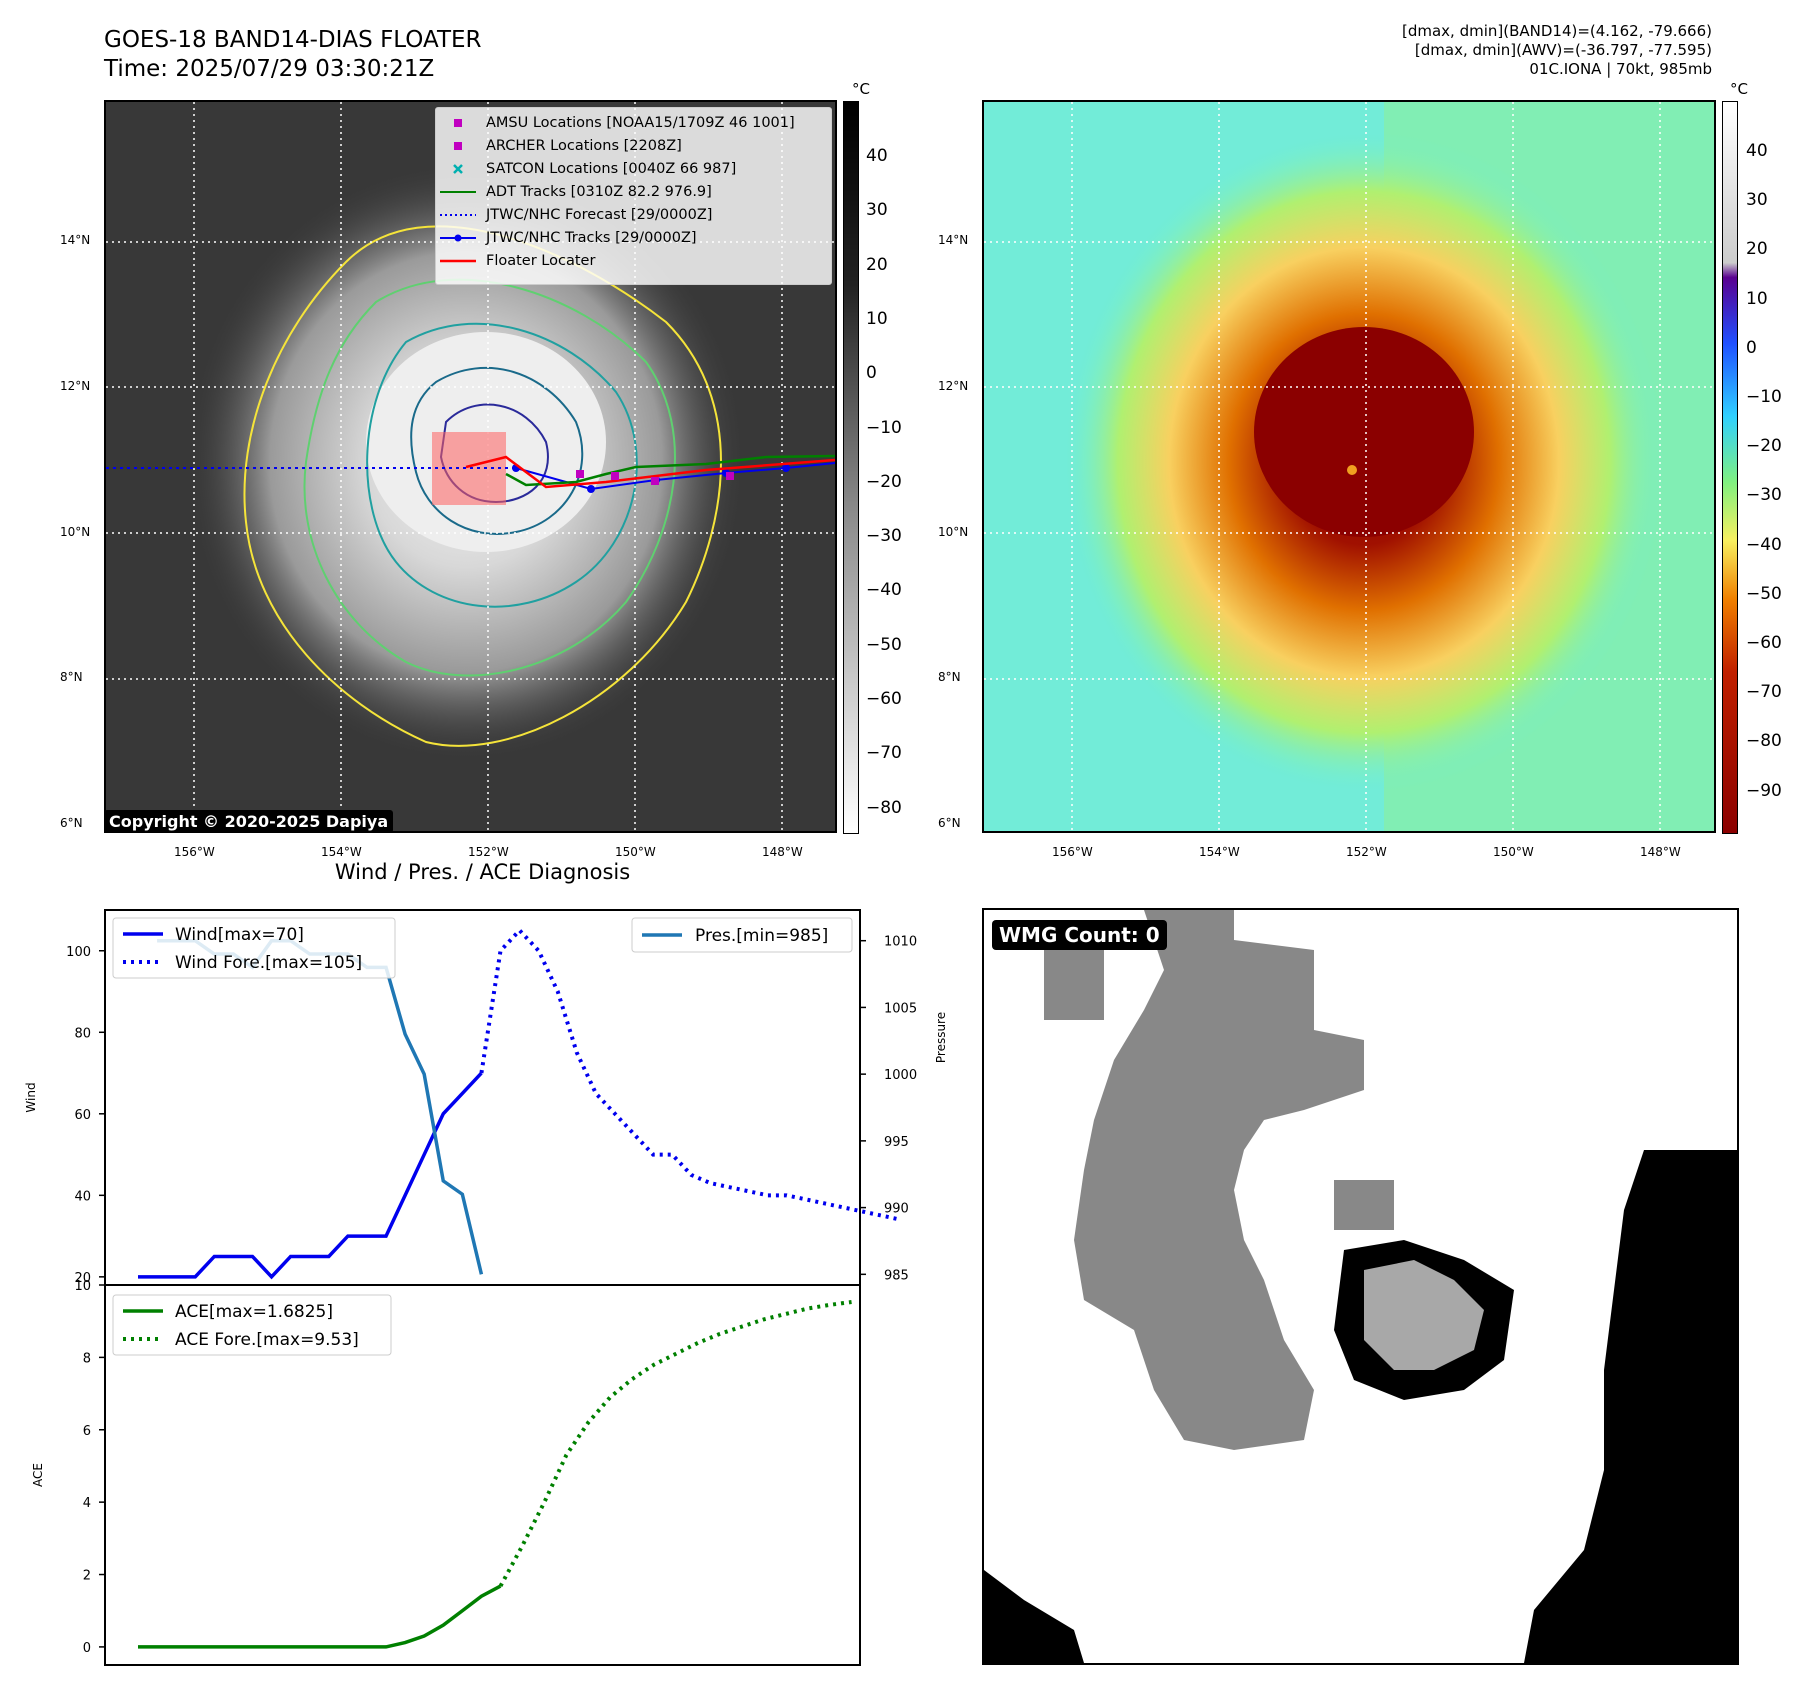 The height and width of the screenshot is (1690, 1797). What do you see at coordinates (1751, 347) in the screenshot?
I see `cb-right-tick-label: 0` at bounding box center [1751, 347].